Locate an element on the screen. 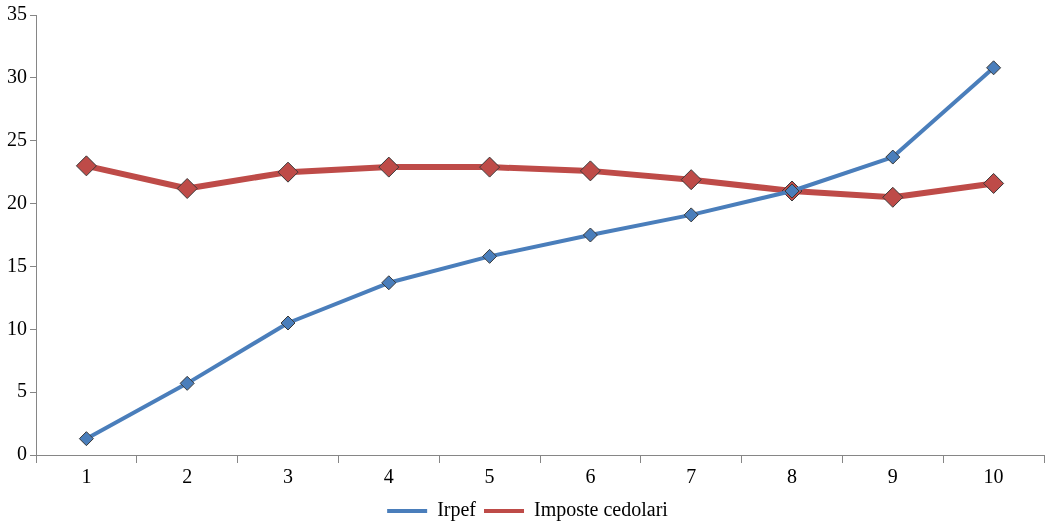 Image resolution: width=1055 pixels, height=531 pixels. x-tick-label: 10 is located at coordinates (993, 476).